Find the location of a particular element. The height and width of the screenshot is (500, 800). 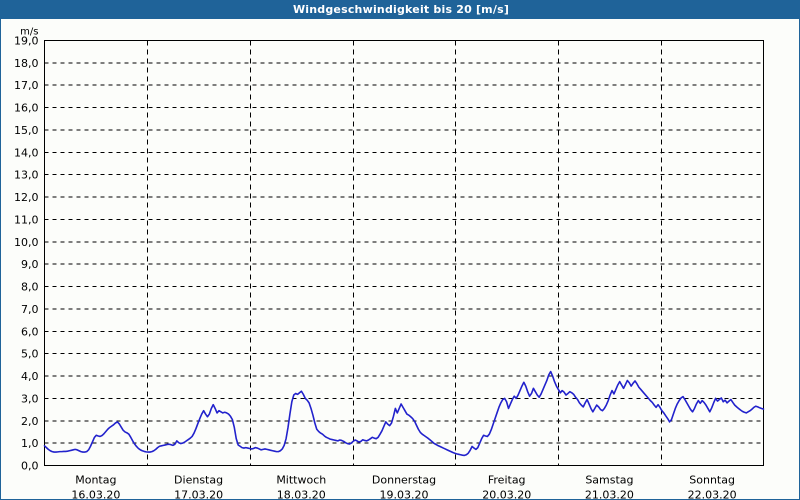

y-axis-tick-label: 19,0 is located at coordinates (26, 41).